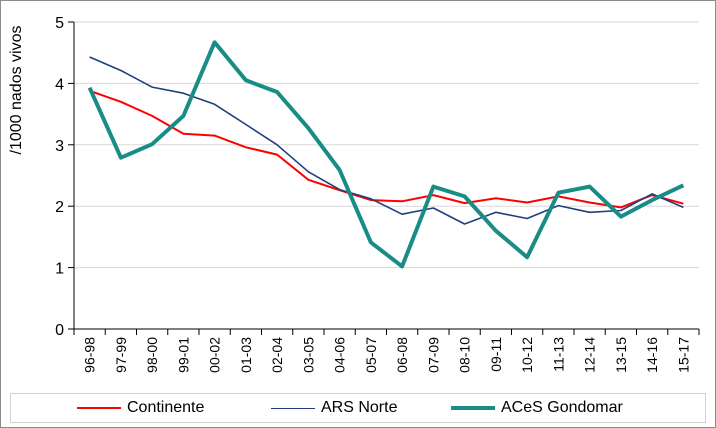 The image size is (716, 428). What do you see at coordinates (59, 177) in the screenshot?
I see `y-tick-labels: 0 1 2 3 4 5` at bounding box center [59, 177].